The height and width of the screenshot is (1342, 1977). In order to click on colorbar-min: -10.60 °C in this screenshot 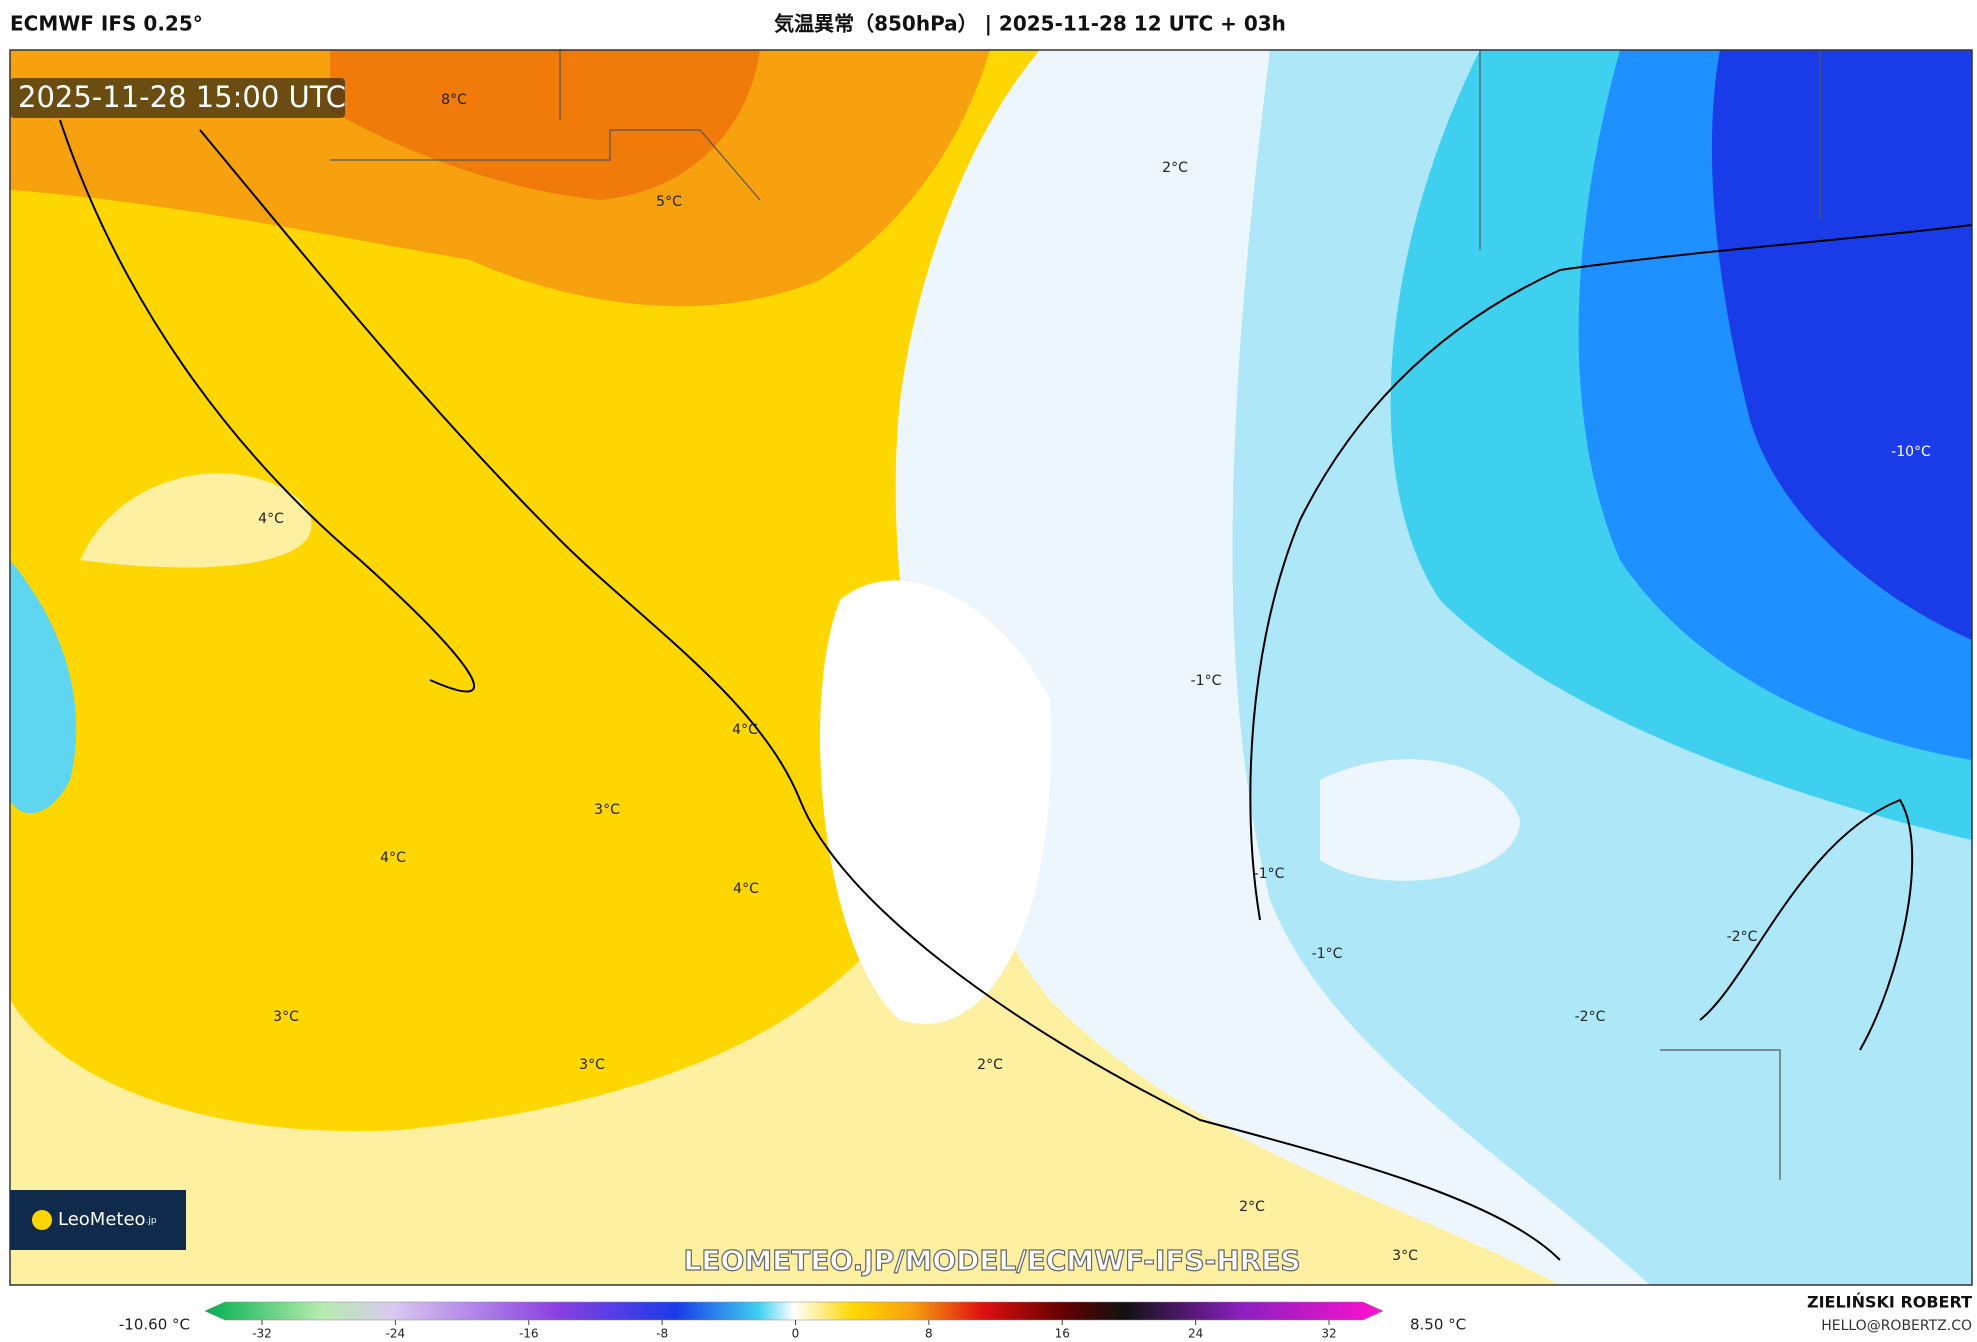, I will do `click(154, 1325)`.